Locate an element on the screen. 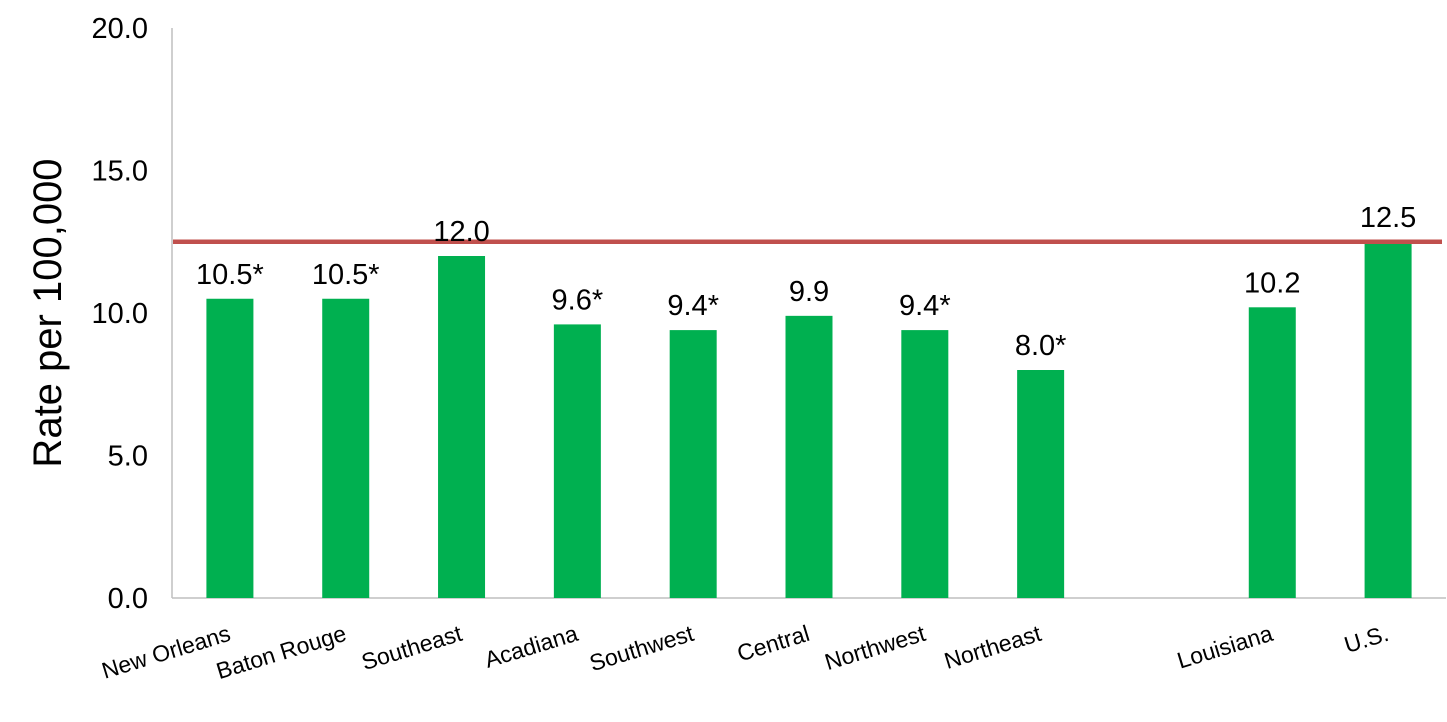  y-tick-label: 5.0 is located at coordinates (128, 457).